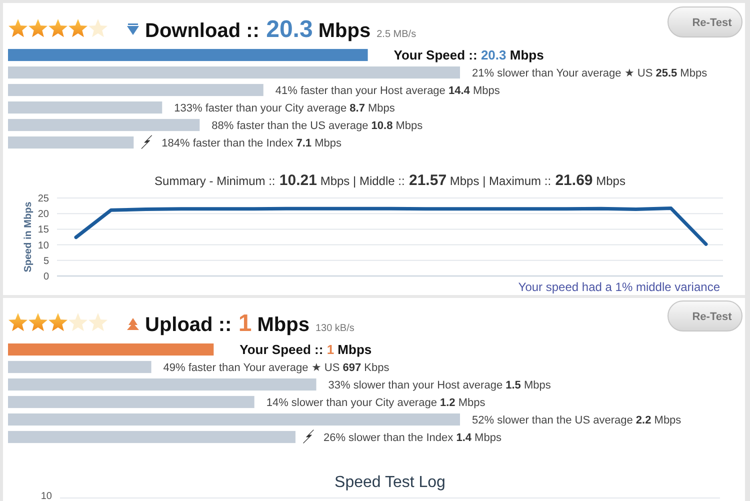 This screenshot has height=501, width=750. What do you see at coordinates (285, 108) in the screenshot?
I see `annotation: 133% faster than your City average 8.7 Mbps` at bounding box center [285, 108].